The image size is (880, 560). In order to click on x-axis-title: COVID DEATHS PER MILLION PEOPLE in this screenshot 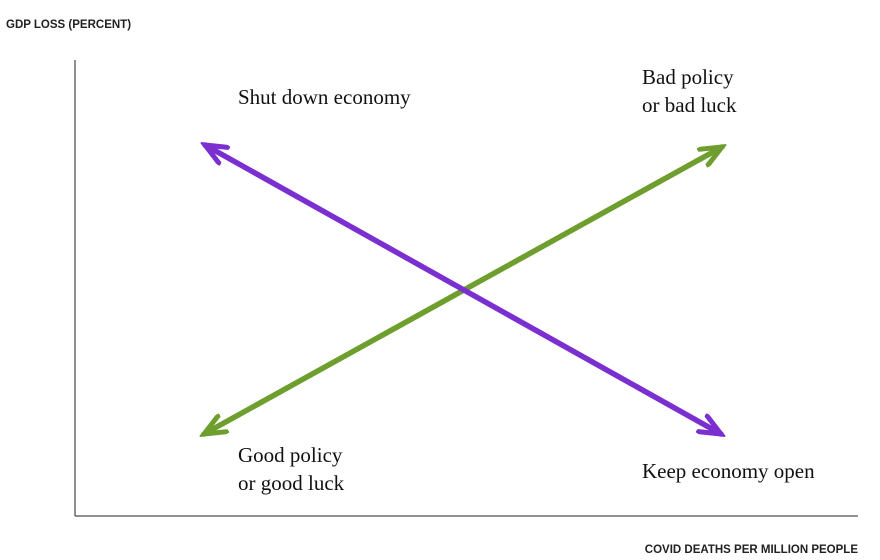, I will do `click(752, 550)`.